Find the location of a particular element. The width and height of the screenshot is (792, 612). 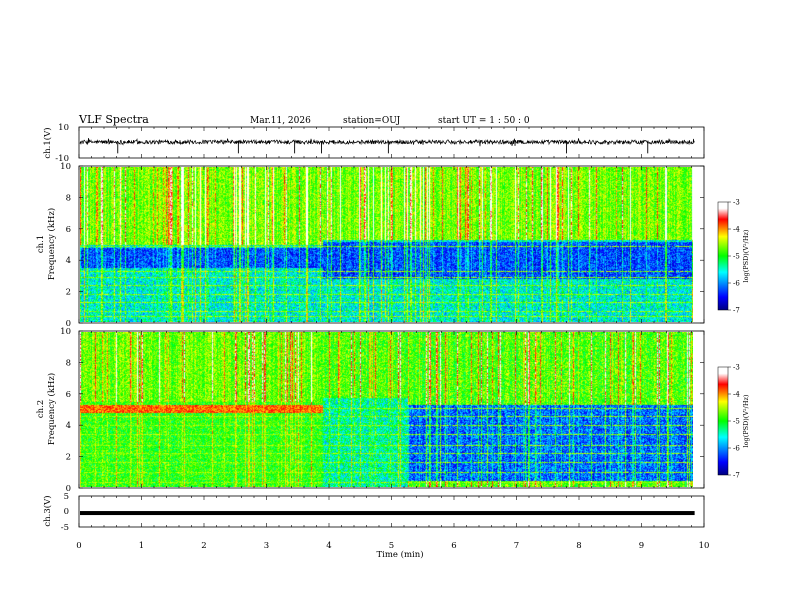

x-tick-label: 10 is located at coordinates (704, 546).